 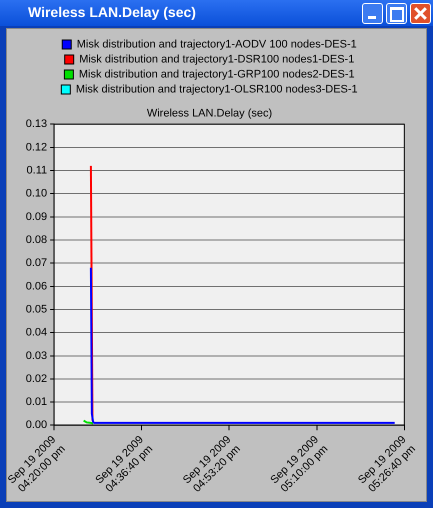 What do you see at coordinates (216, 74) in the screenshot?
I see `legend-label: Misk distribution and trajectory1-GRP100 nodes2-DES-1` at bounding box center [216, 74].